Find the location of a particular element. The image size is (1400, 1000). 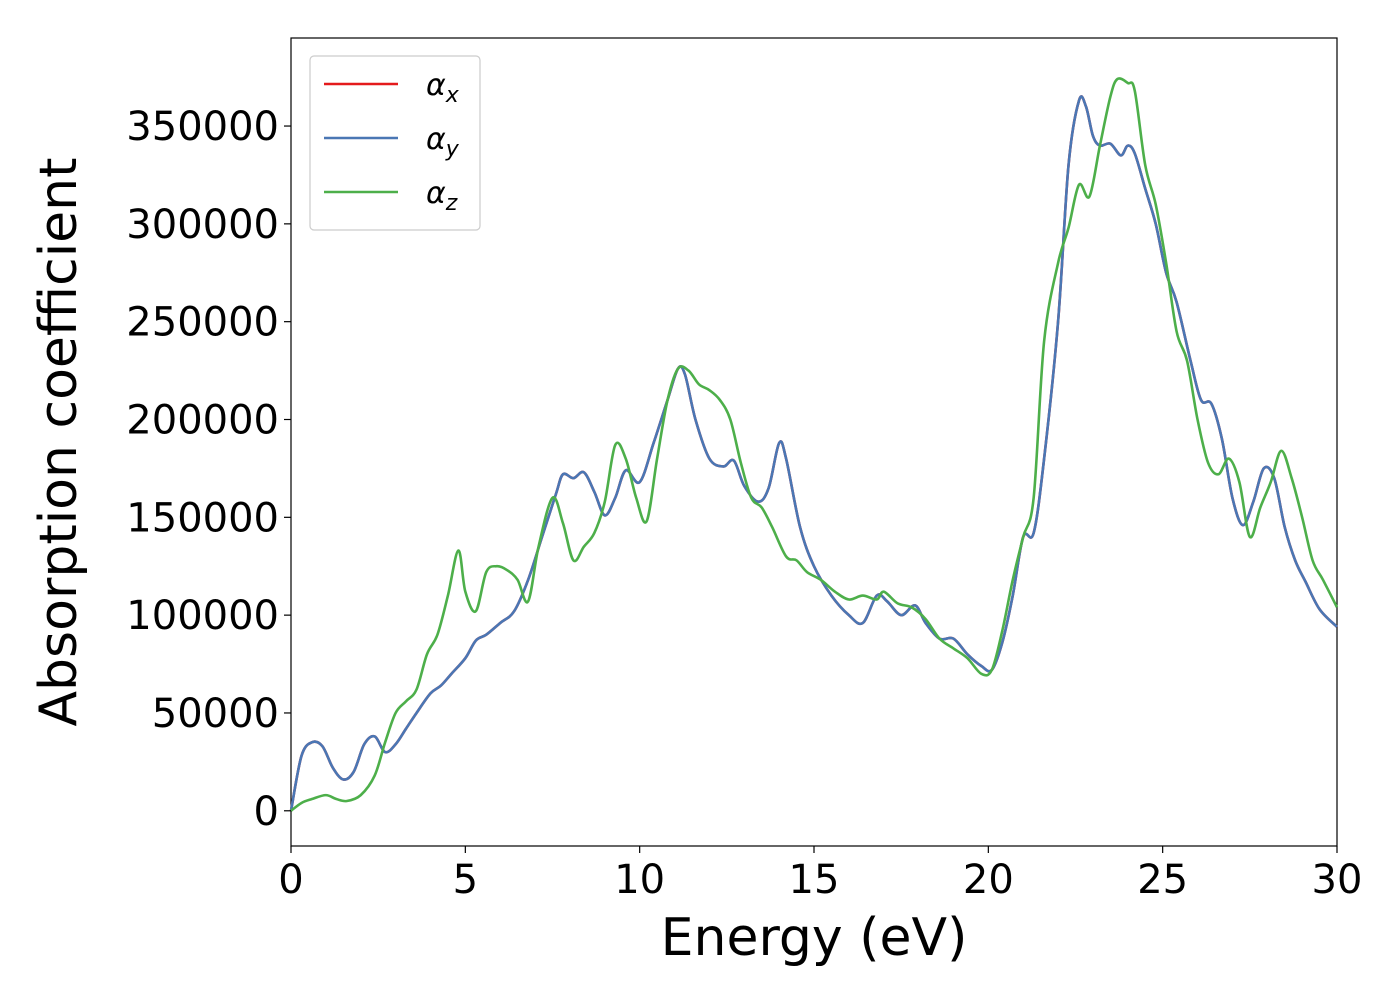

x-tick-label: 20 is located at coordinates (988, 880).